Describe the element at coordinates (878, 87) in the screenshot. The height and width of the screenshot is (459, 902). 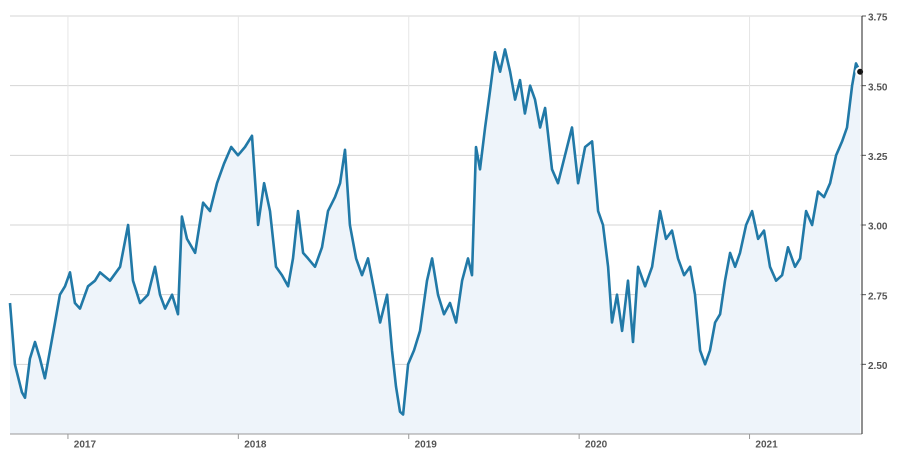
I see `y-tick-label: 3.50` at that location.